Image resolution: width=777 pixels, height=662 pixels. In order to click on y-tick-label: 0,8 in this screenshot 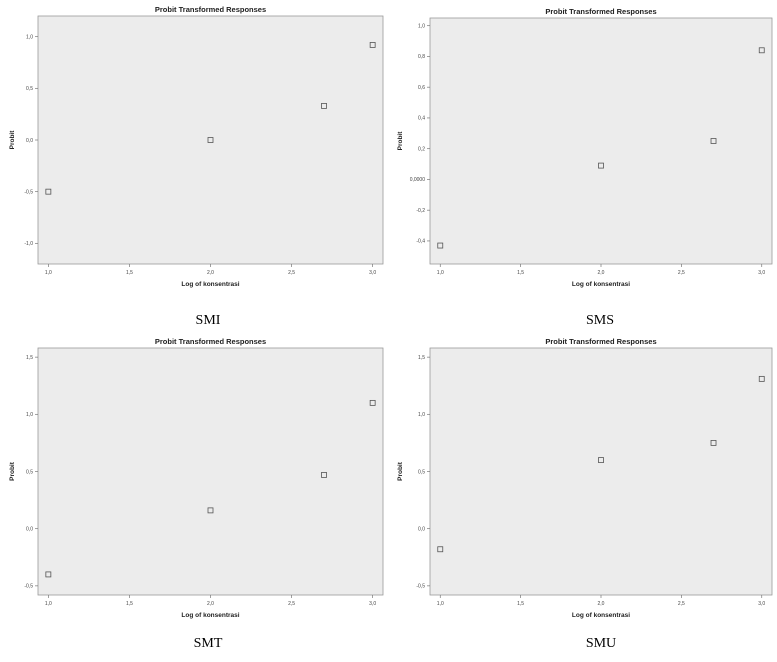, I will do `click(421, 57)`.